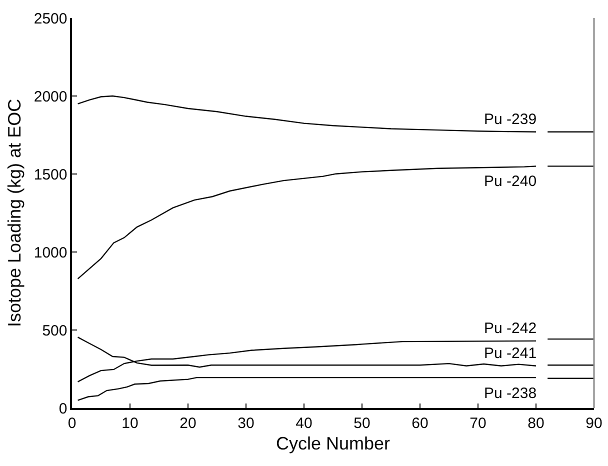 The image size is (608, 466). I want to click on y-tick-label: 1500, so click(51, 175).